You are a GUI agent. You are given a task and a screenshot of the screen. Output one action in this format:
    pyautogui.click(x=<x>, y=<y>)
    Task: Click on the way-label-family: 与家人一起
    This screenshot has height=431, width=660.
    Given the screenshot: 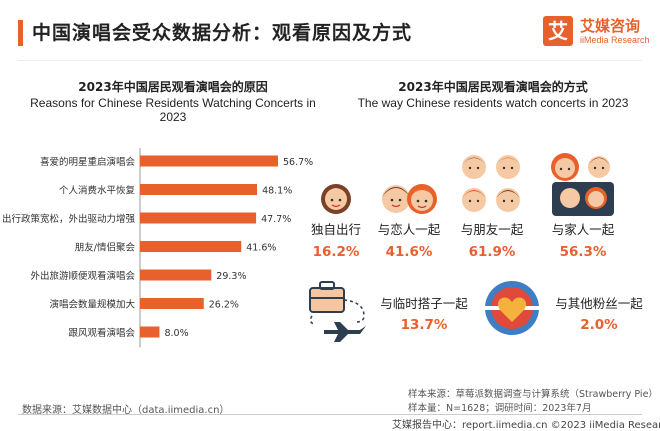 What is the action you would take?
    pyautogui.click(x=583, y=229)
    